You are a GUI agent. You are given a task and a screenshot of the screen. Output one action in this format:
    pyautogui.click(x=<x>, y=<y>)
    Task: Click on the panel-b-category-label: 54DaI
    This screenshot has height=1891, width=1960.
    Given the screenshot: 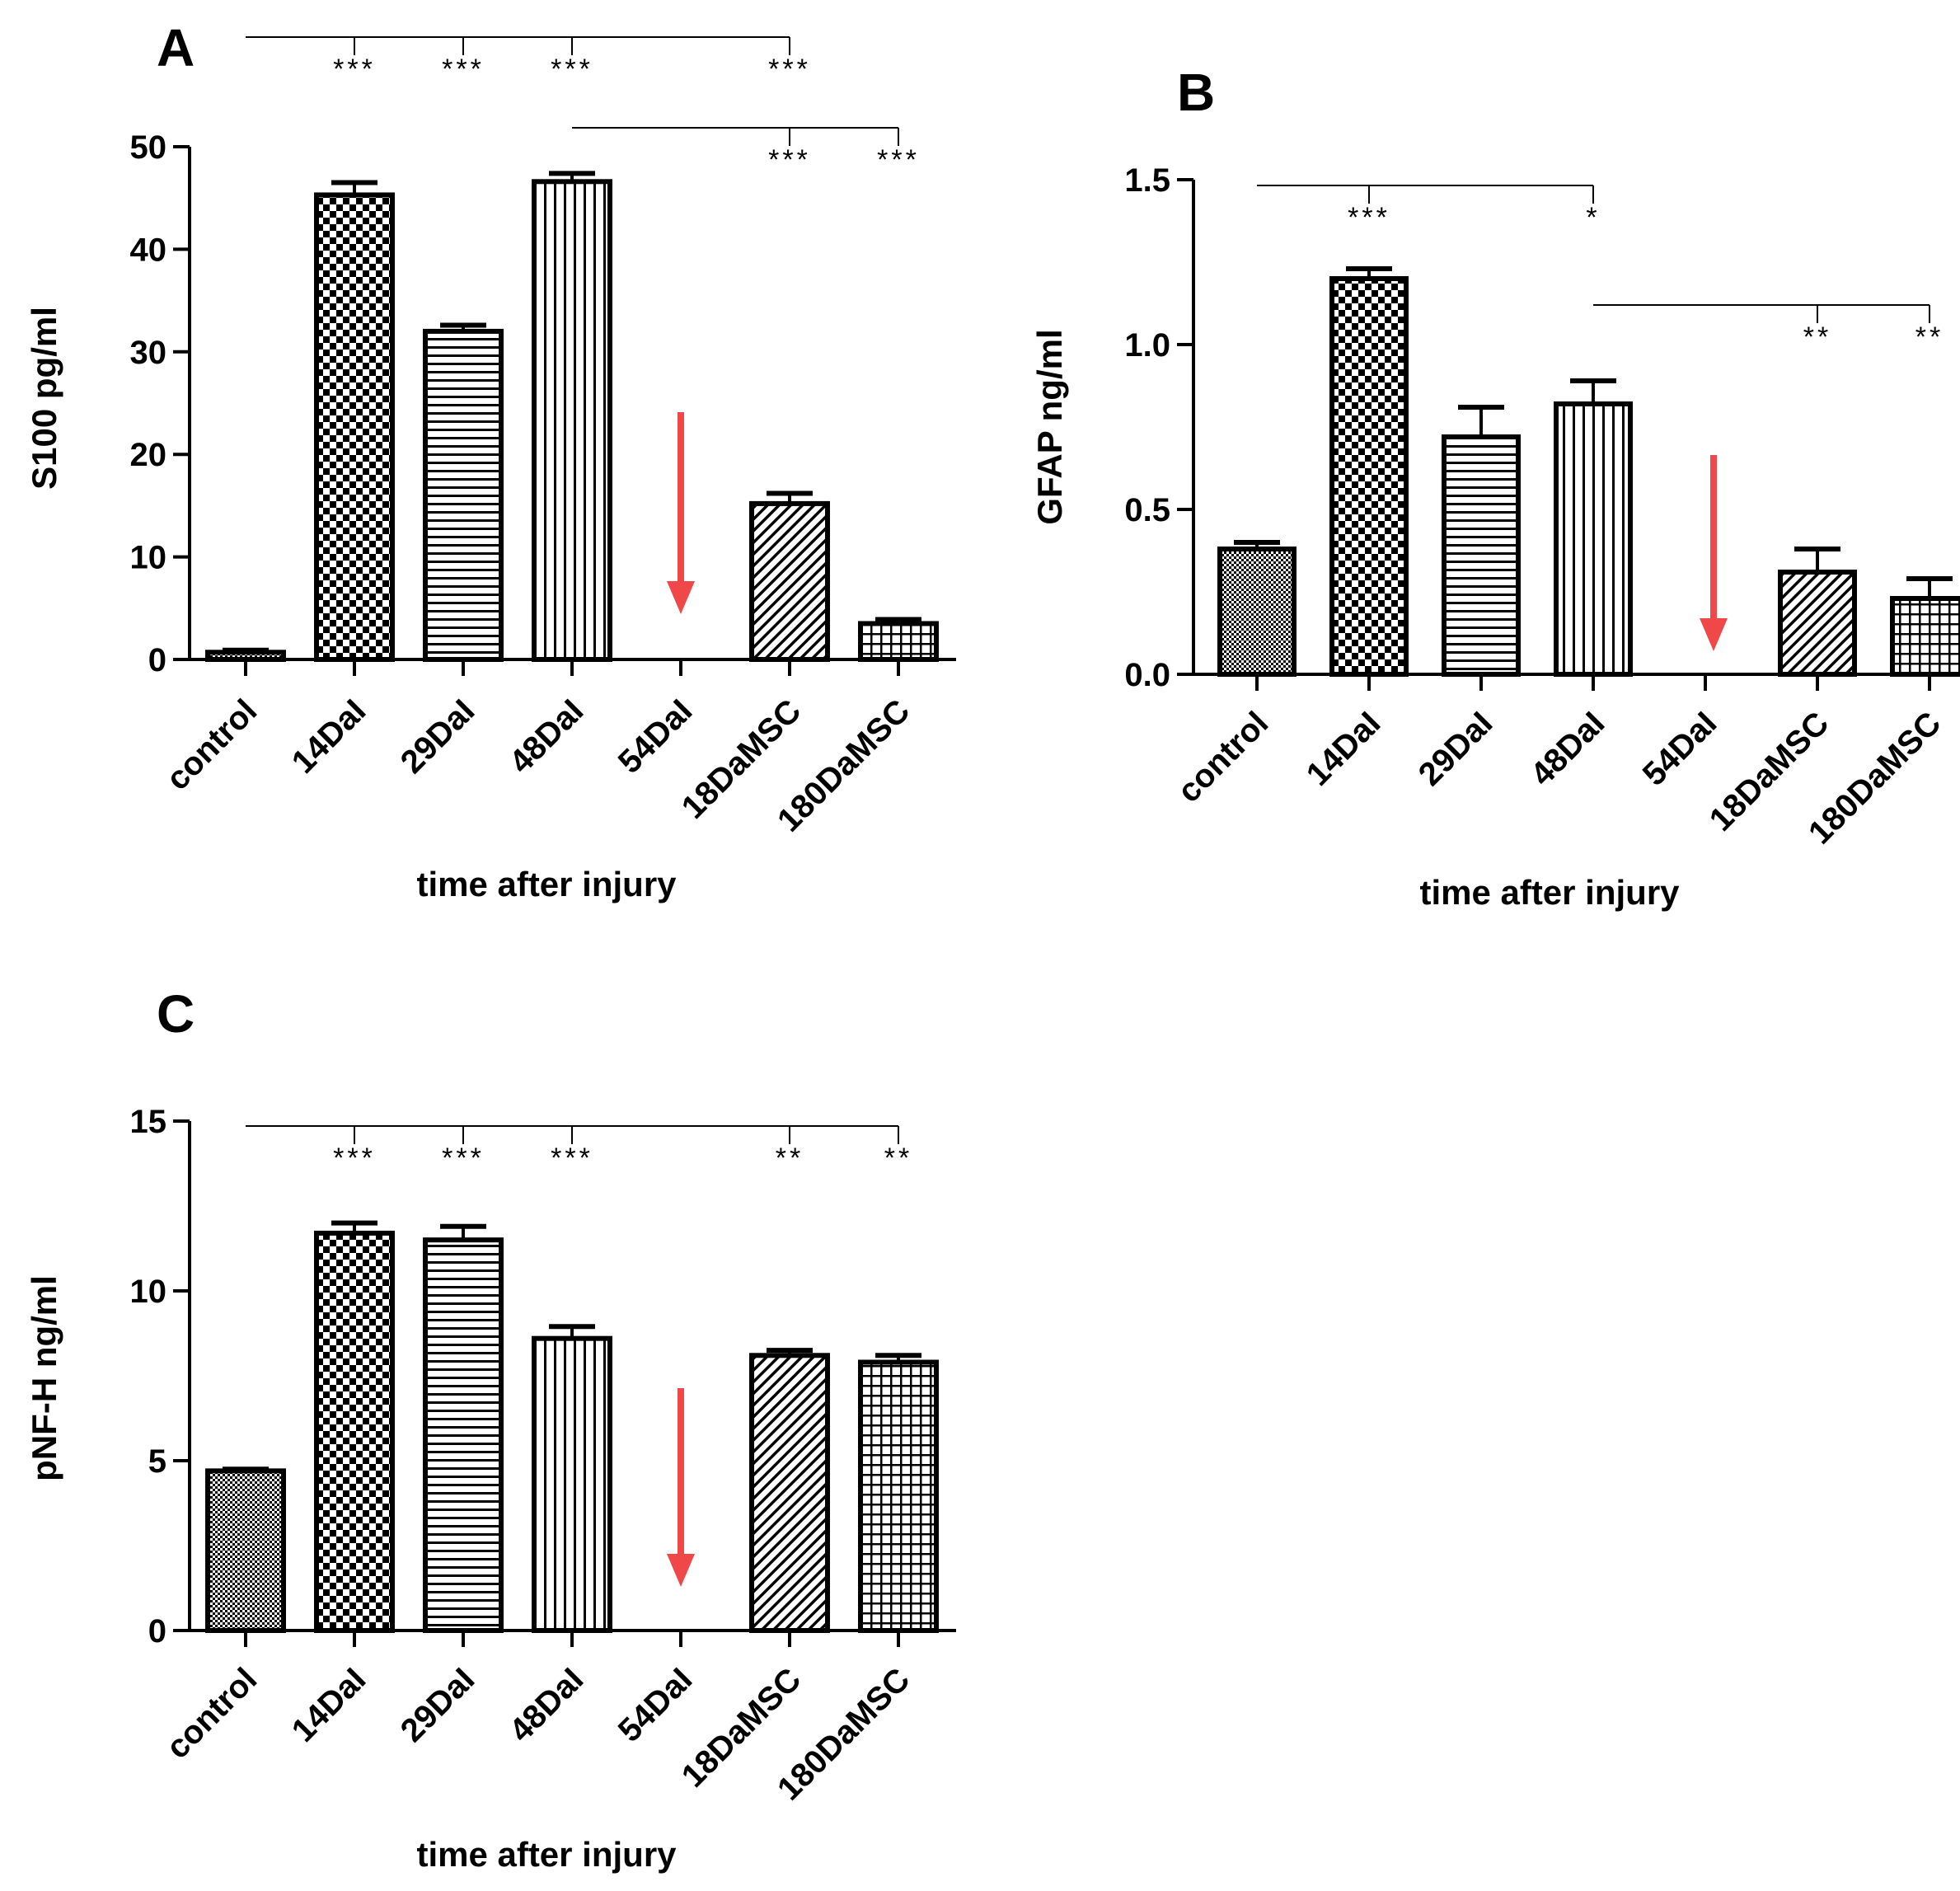 What is the action you would take?
    pyautogui.click(x=1680, y=749)
    